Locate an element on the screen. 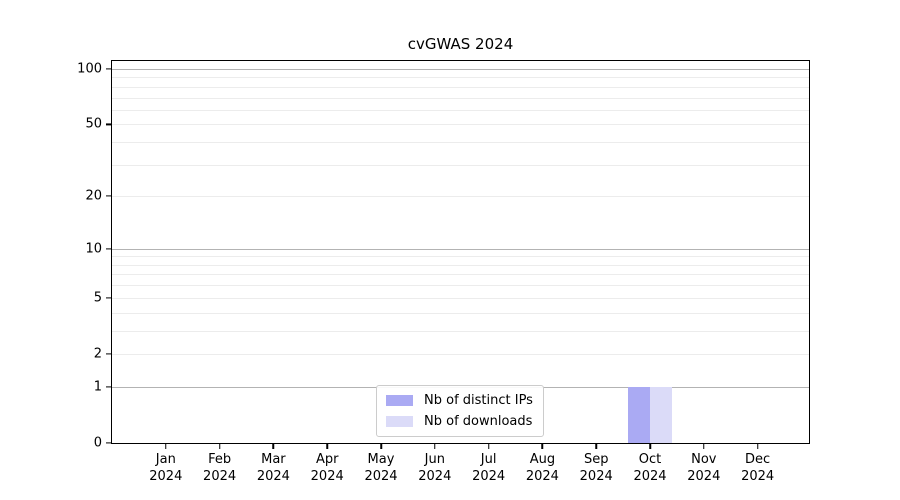 This screenshot has height=500, width=900. y-tick-label-0: 0 is located at coordinates (97, 443).